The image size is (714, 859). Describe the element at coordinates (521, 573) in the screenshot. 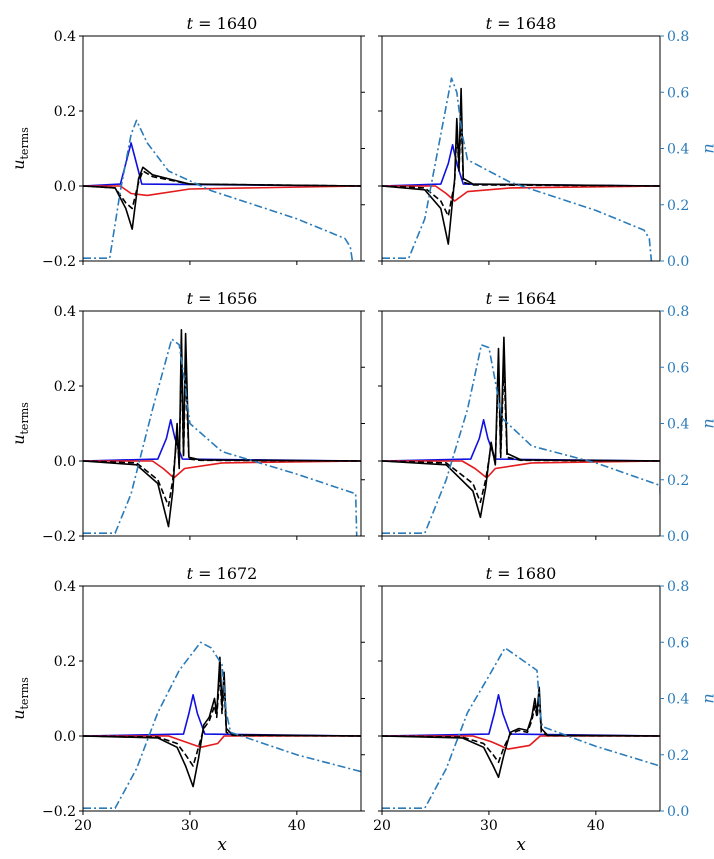

I see `panel-title: t = 1680` at that location.